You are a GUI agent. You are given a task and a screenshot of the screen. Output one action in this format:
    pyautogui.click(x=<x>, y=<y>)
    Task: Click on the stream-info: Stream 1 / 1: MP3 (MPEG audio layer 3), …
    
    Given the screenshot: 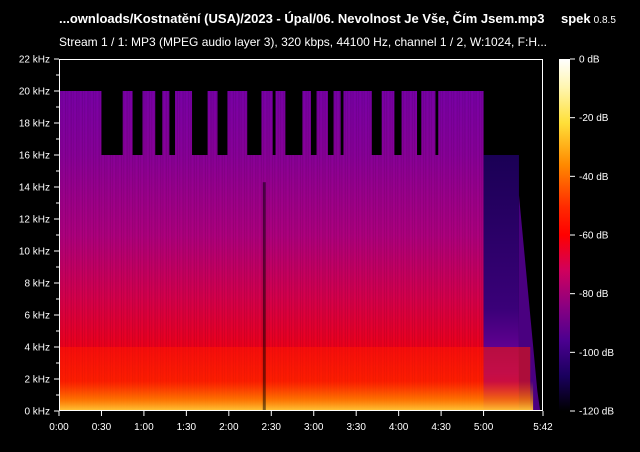 What is the action you would take?
    pyautogui.click(x=303, y=42)
    